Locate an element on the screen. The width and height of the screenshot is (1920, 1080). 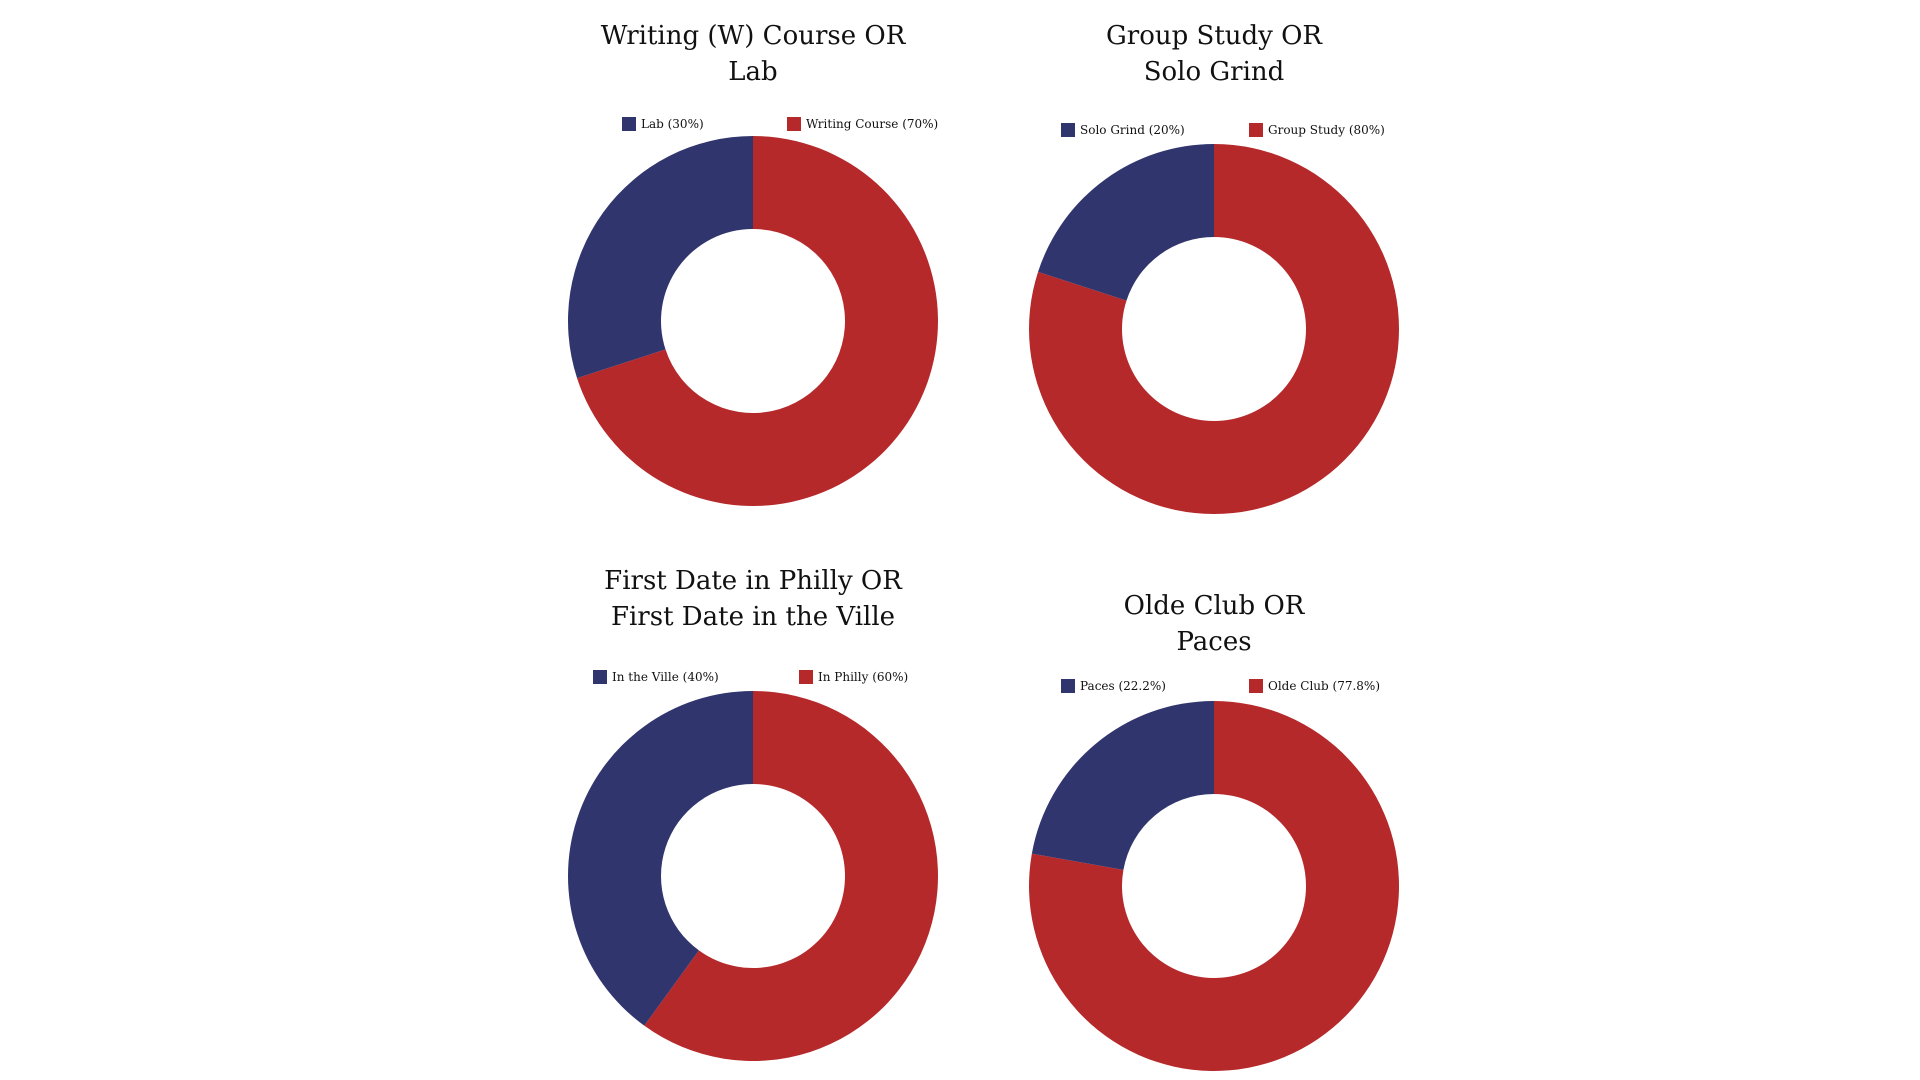
legend-item-olde-club: Olde Club (77.8%) is located at coordinates (1314, 686).